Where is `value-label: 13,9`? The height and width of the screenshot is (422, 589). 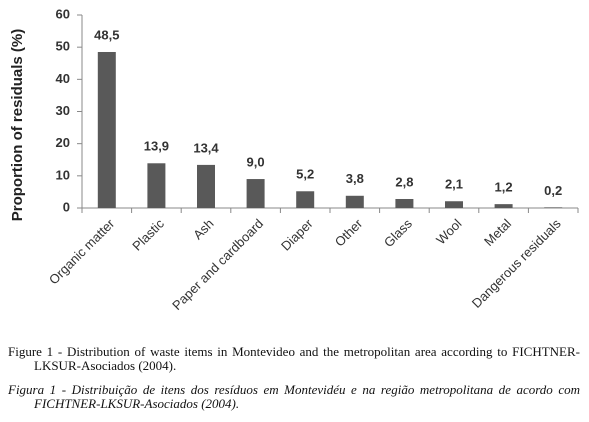 value-label: 13,9 is located at coordinates (156, 146).